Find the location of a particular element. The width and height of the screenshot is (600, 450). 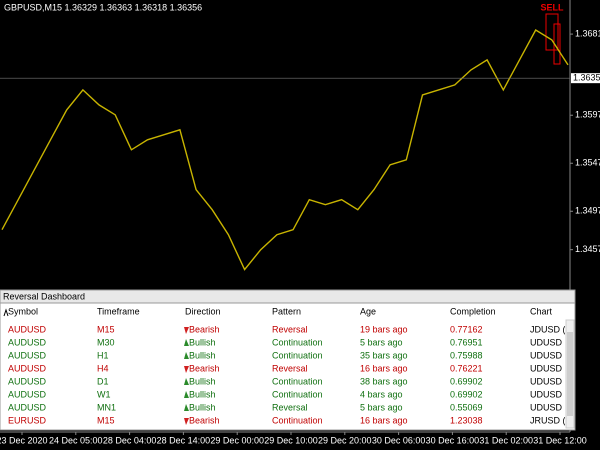

y-tick-label: 1.34970 is located at coordinates (587, 211).